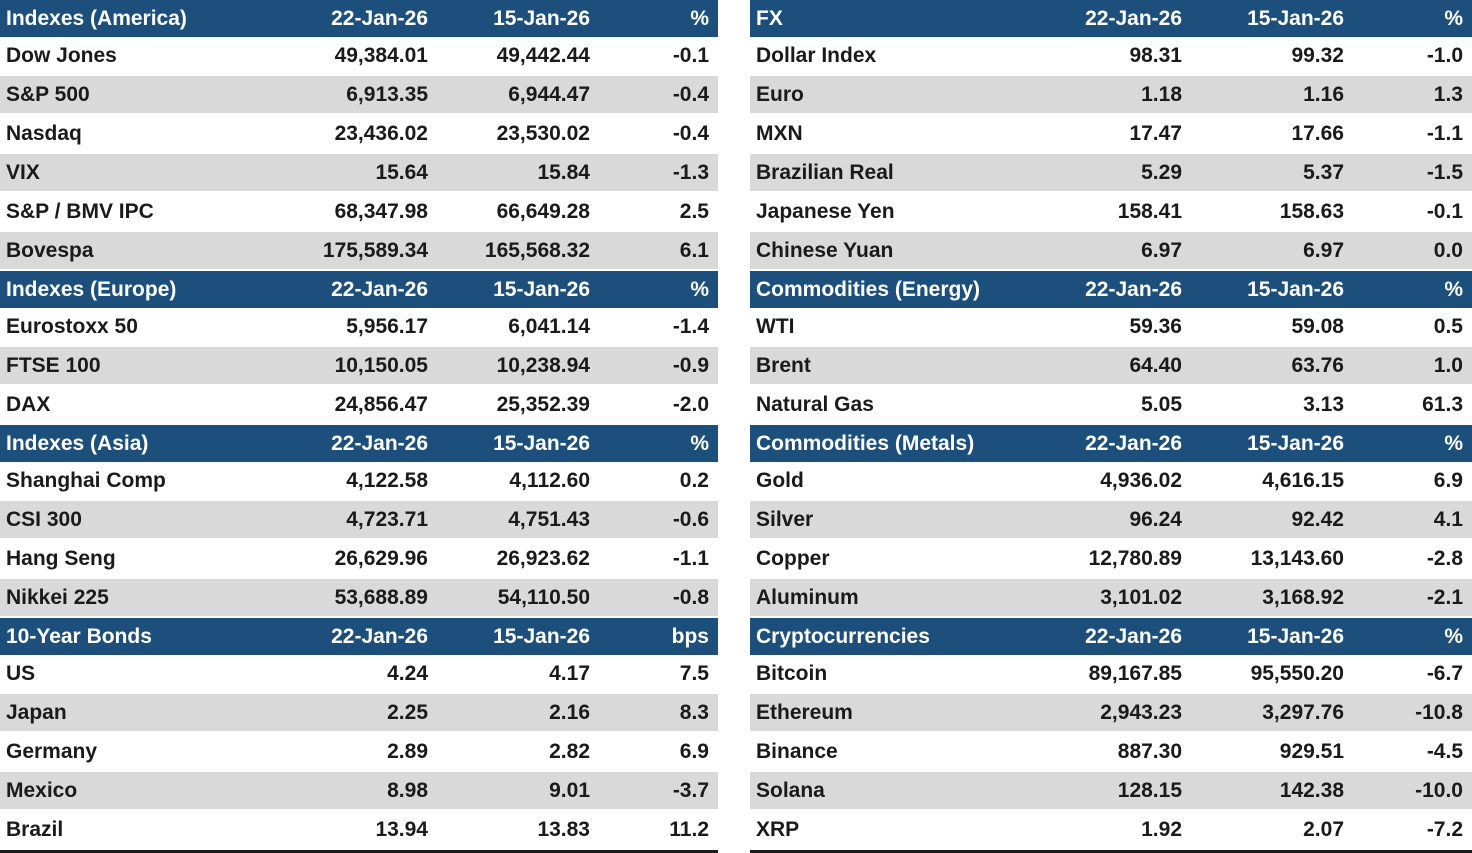 Image resolution: width=1472 pixels, height=853 pixels. I want to click on value-previous: 95,550.20, so click(1265, 674).